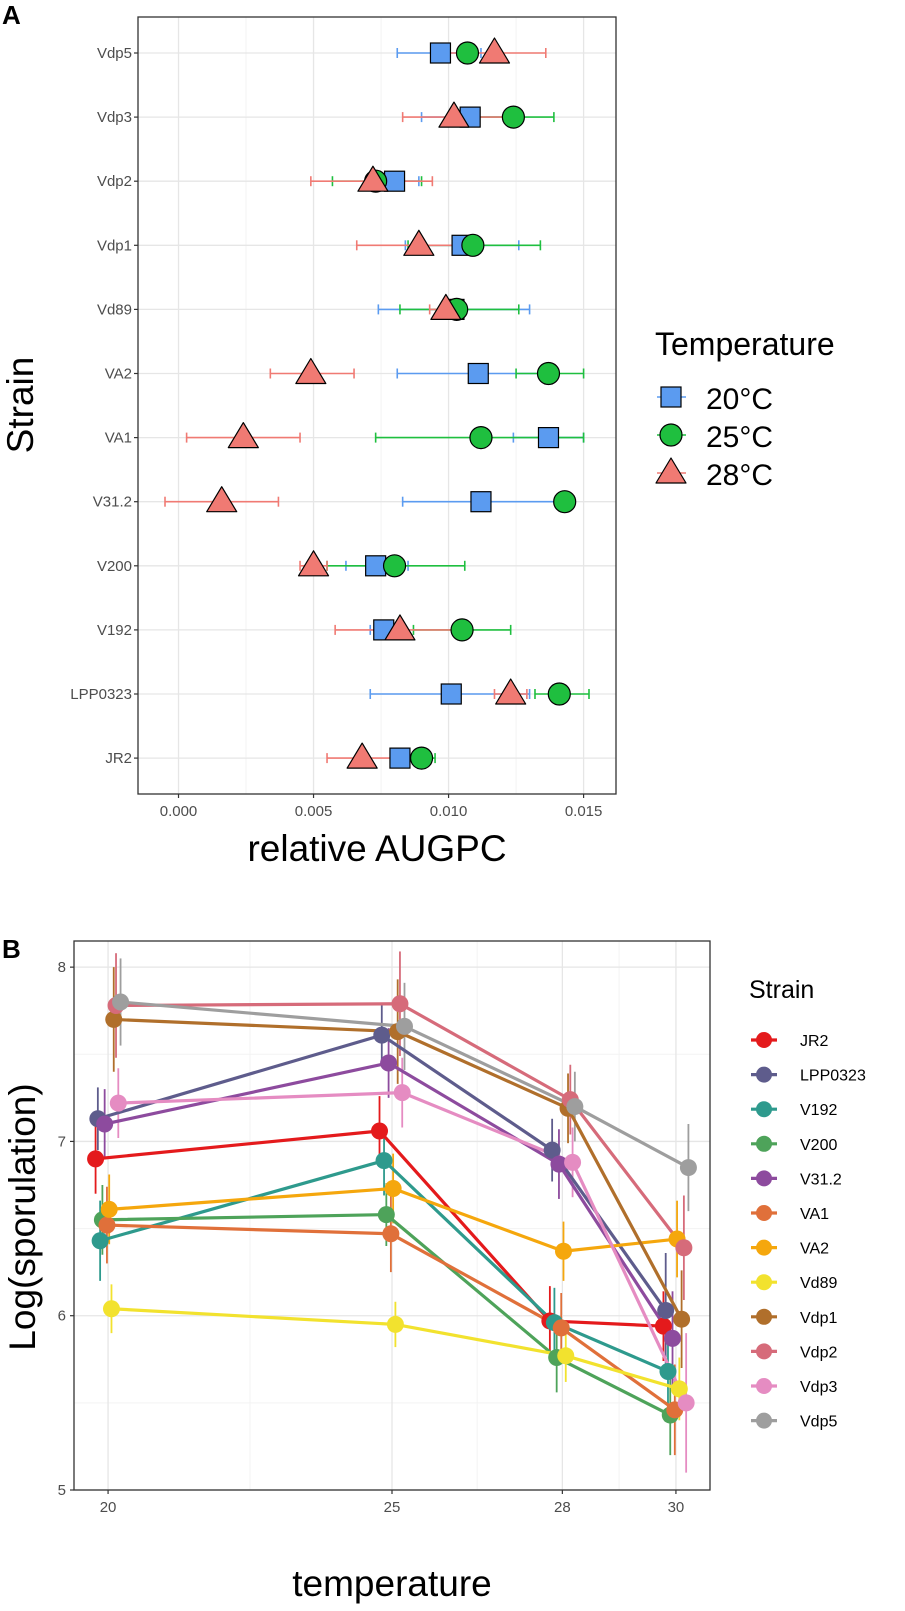  I want to click on legend-key-va1, so click(764, 1213).